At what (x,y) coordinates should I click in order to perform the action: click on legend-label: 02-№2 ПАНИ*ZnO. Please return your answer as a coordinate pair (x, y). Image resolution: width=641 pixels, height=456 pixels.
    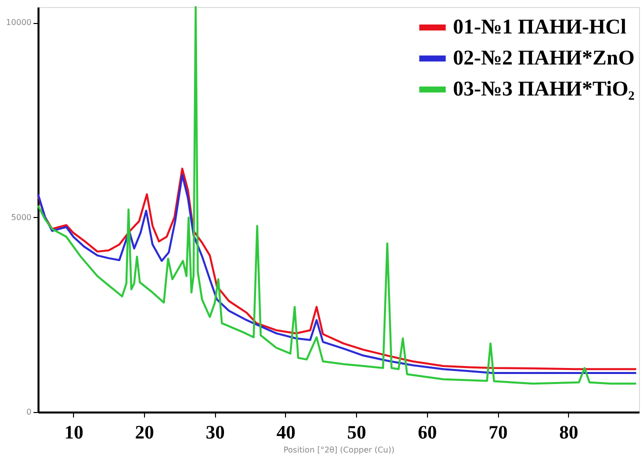
    Looking at the image, I should click on (544, 58).